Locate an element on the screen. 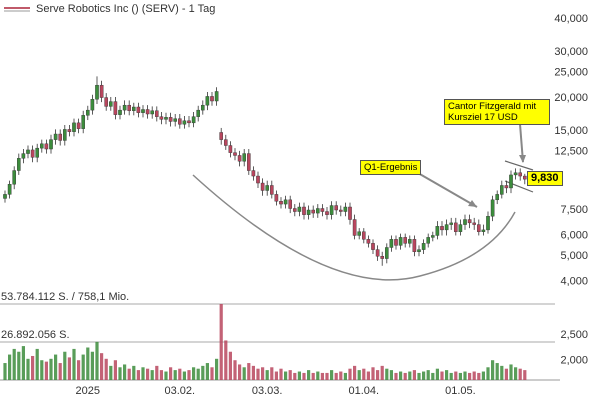 The width and height of the screenshot is (599, 400). y-tick-label: 40,000 is located at coordinates (571, 19).